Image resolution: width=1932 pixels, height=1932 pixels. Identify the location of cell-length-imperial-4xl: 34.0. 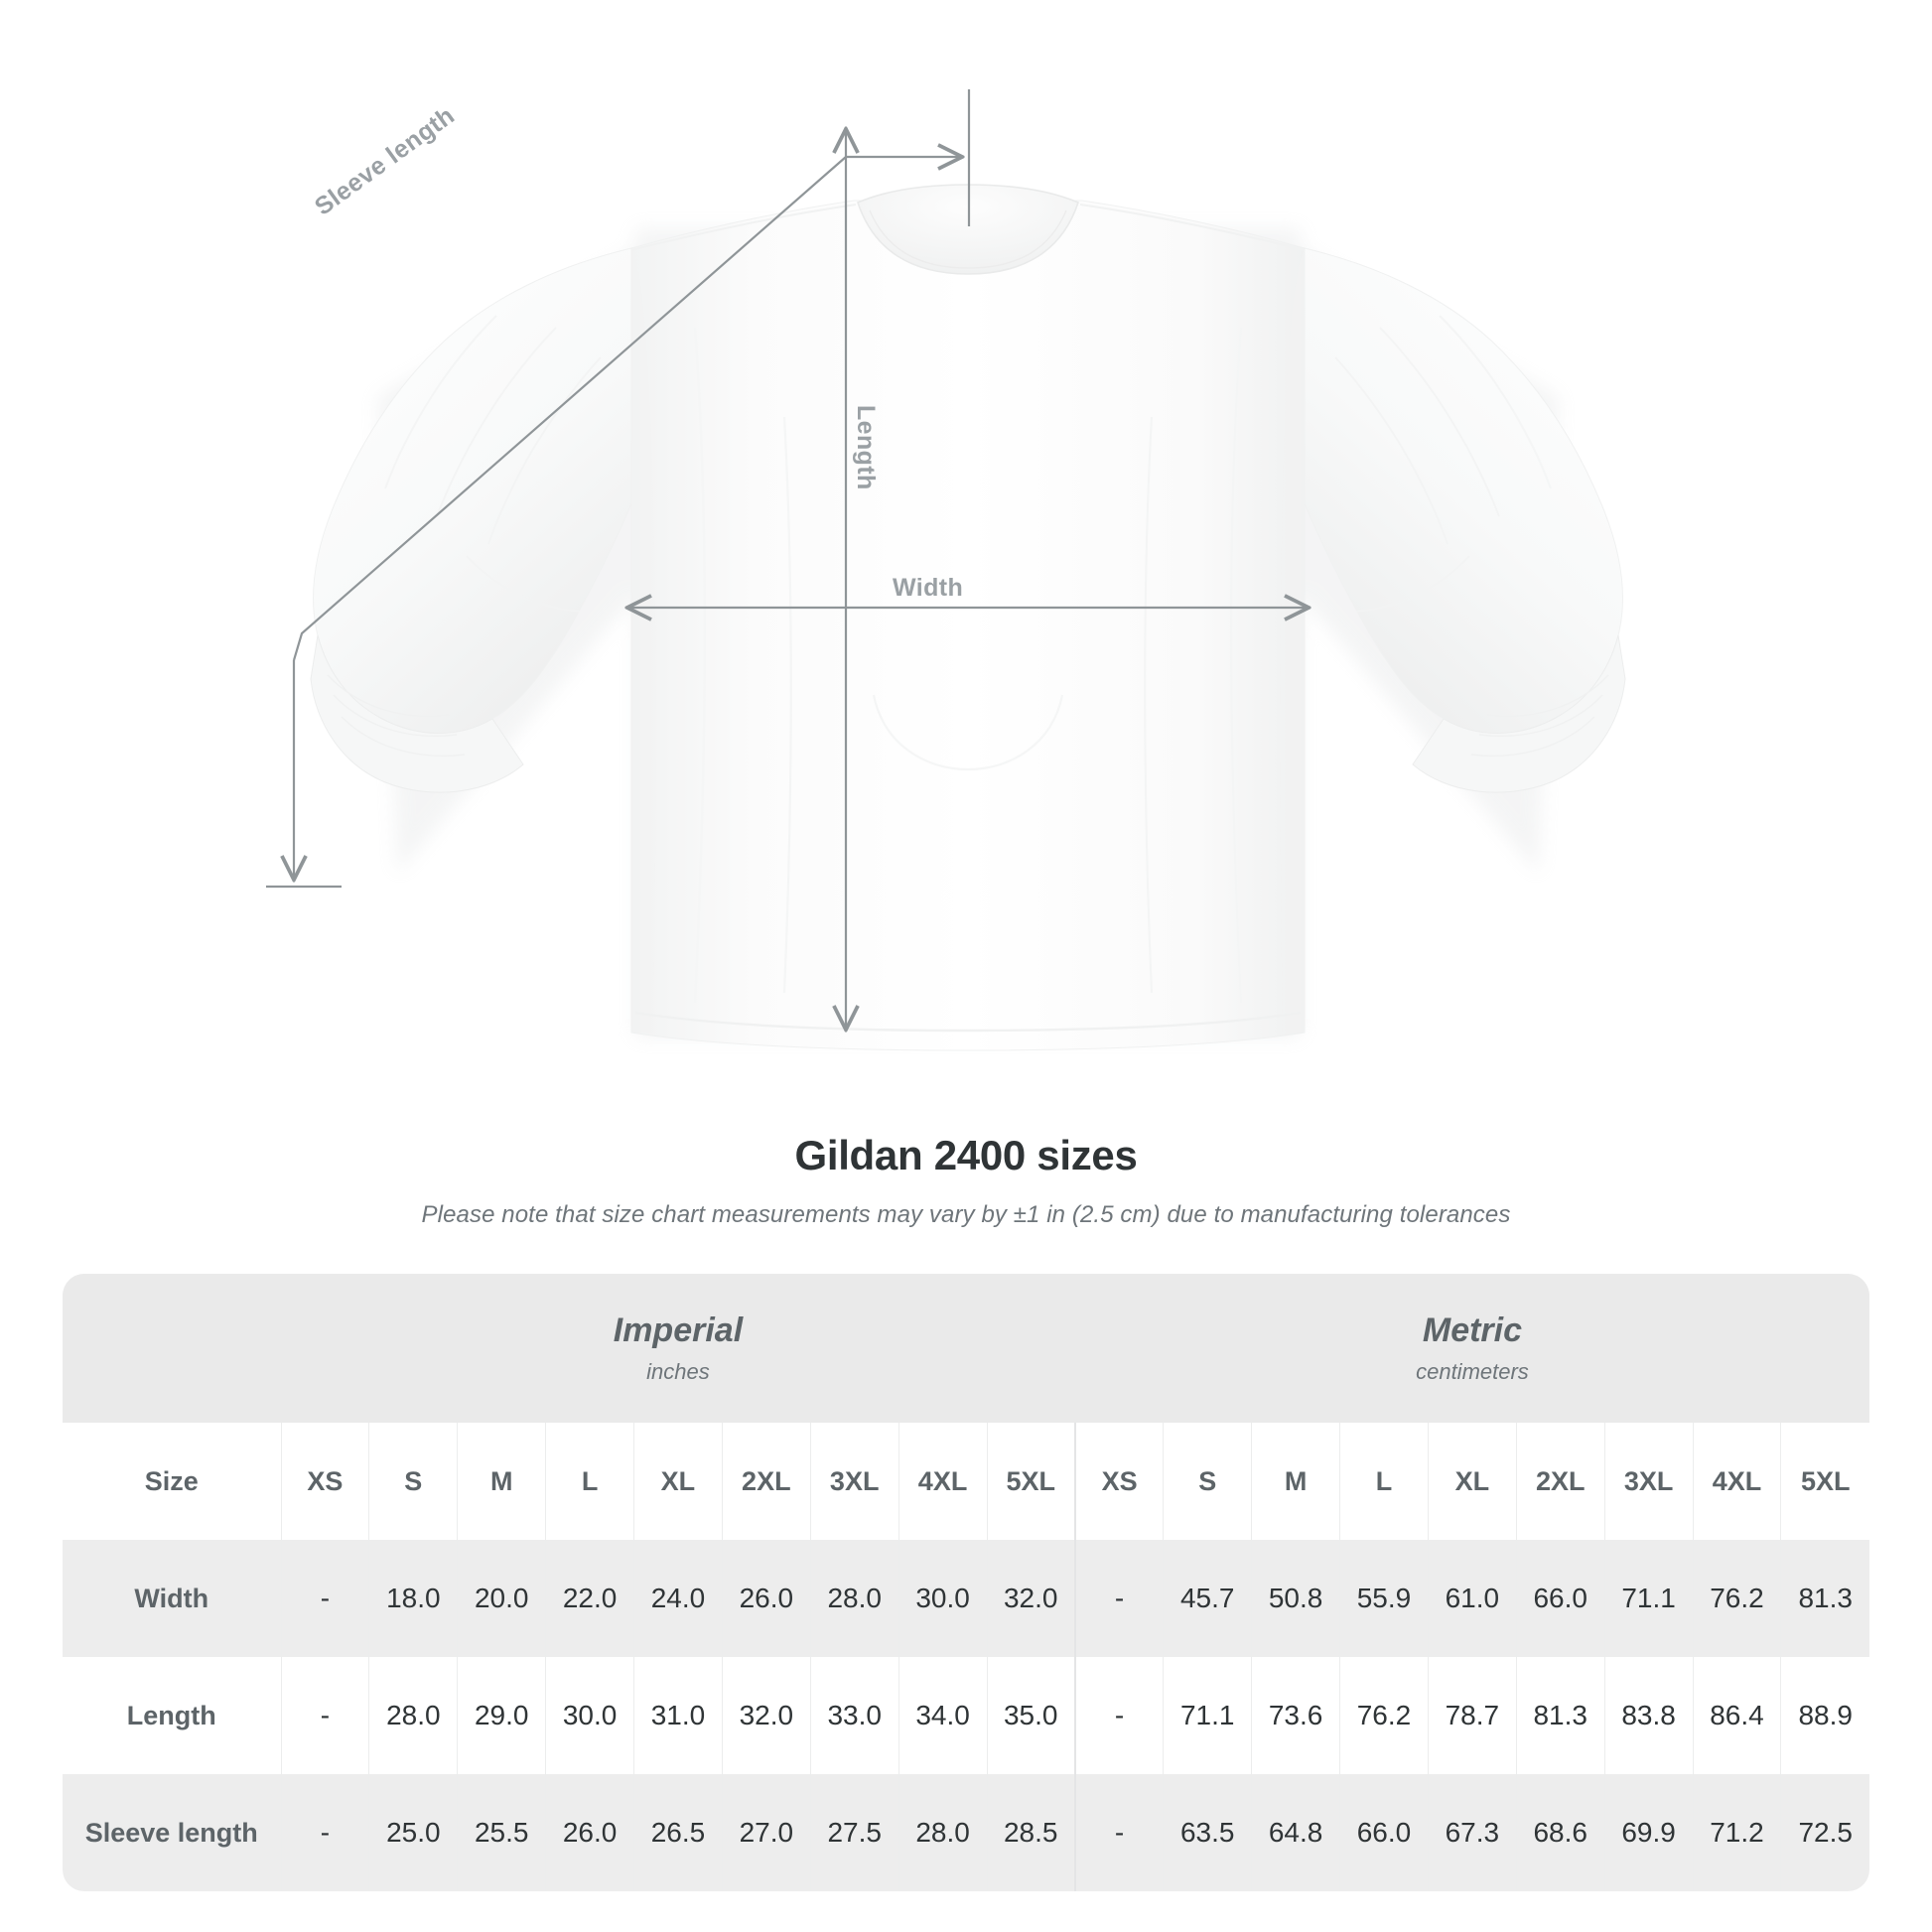
(942, 1716).